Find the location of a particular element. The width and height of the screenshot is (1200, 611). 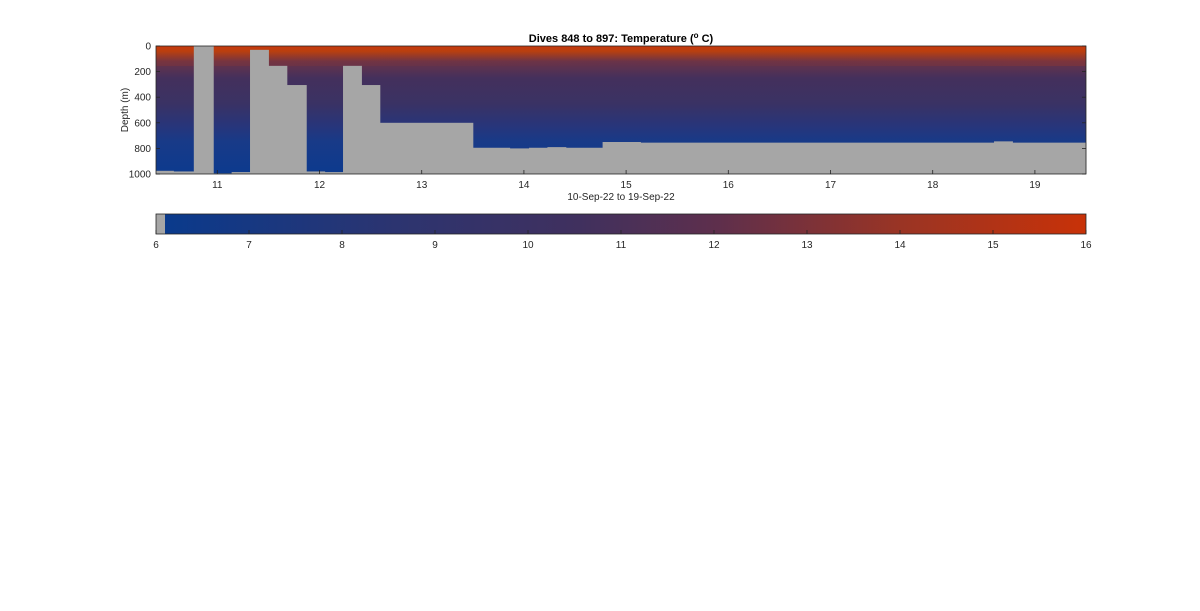

colorbar: 6 7 8 9 10 11 12 13 14 15 16 is located at coordinates (622, 232).